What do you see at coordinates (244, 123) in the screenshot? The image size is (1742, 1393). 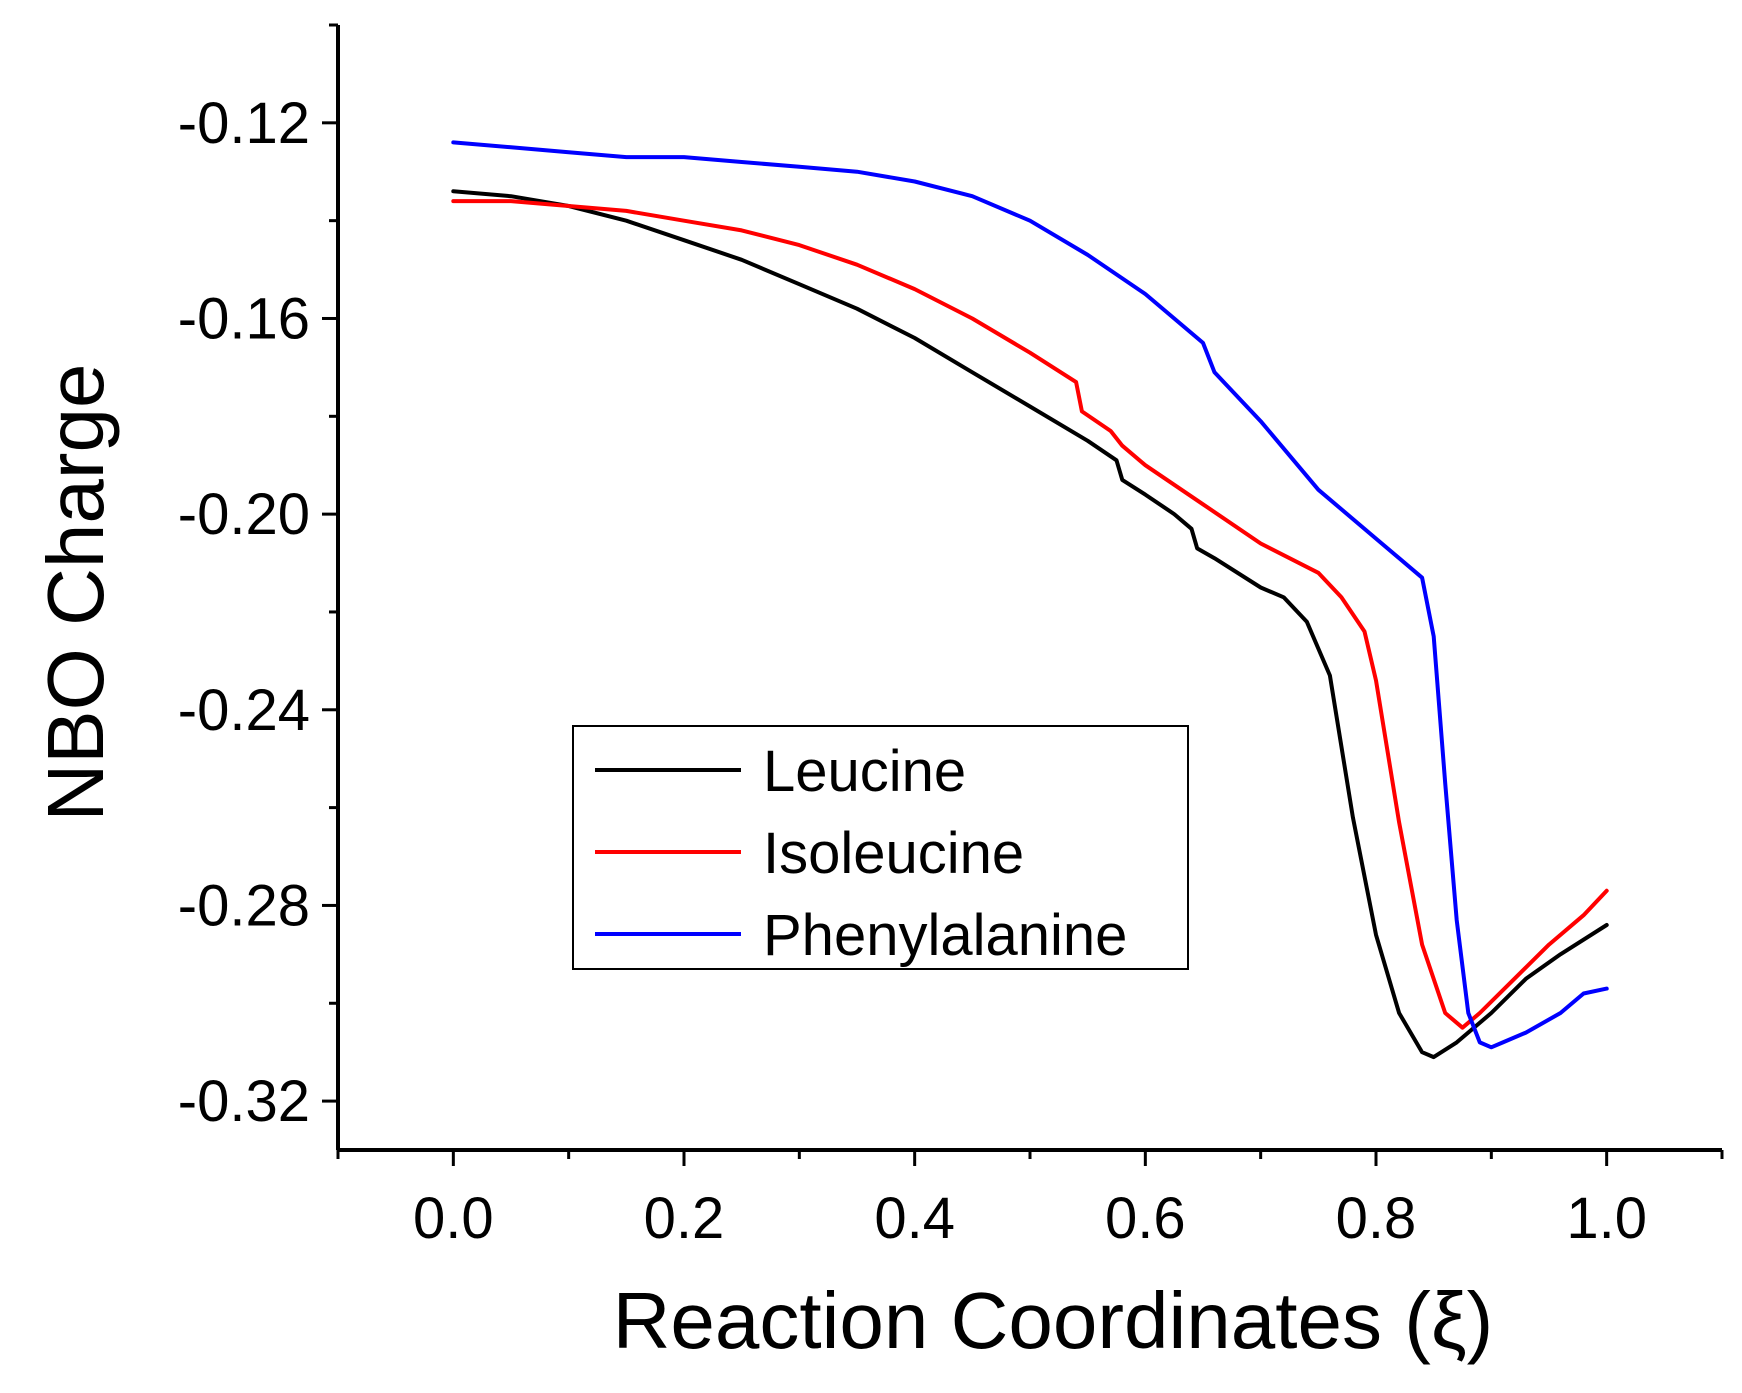 I see `y-tick-label: -0.12` at bounding box center [244, 123].